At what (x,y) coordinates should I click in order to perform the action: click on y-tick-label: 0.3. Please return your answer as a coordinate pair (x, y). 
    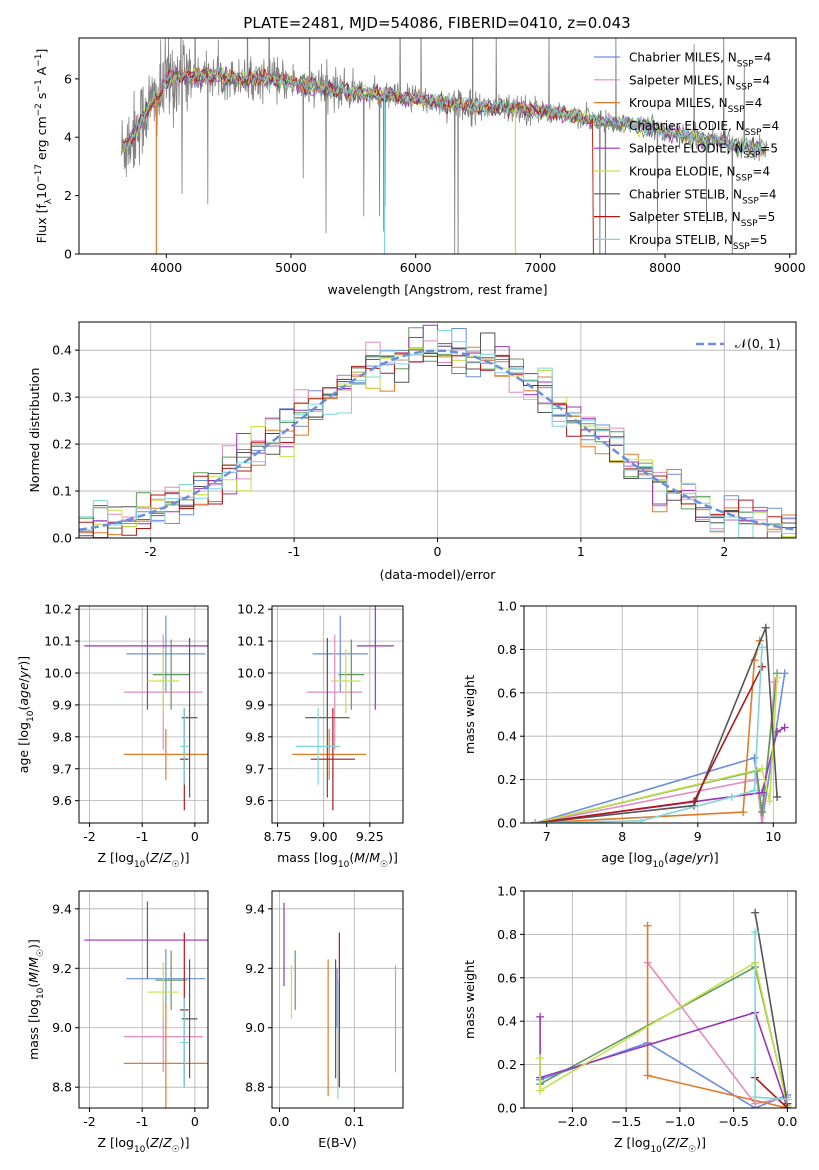
    Looking at the image, I should click on (62, 397).